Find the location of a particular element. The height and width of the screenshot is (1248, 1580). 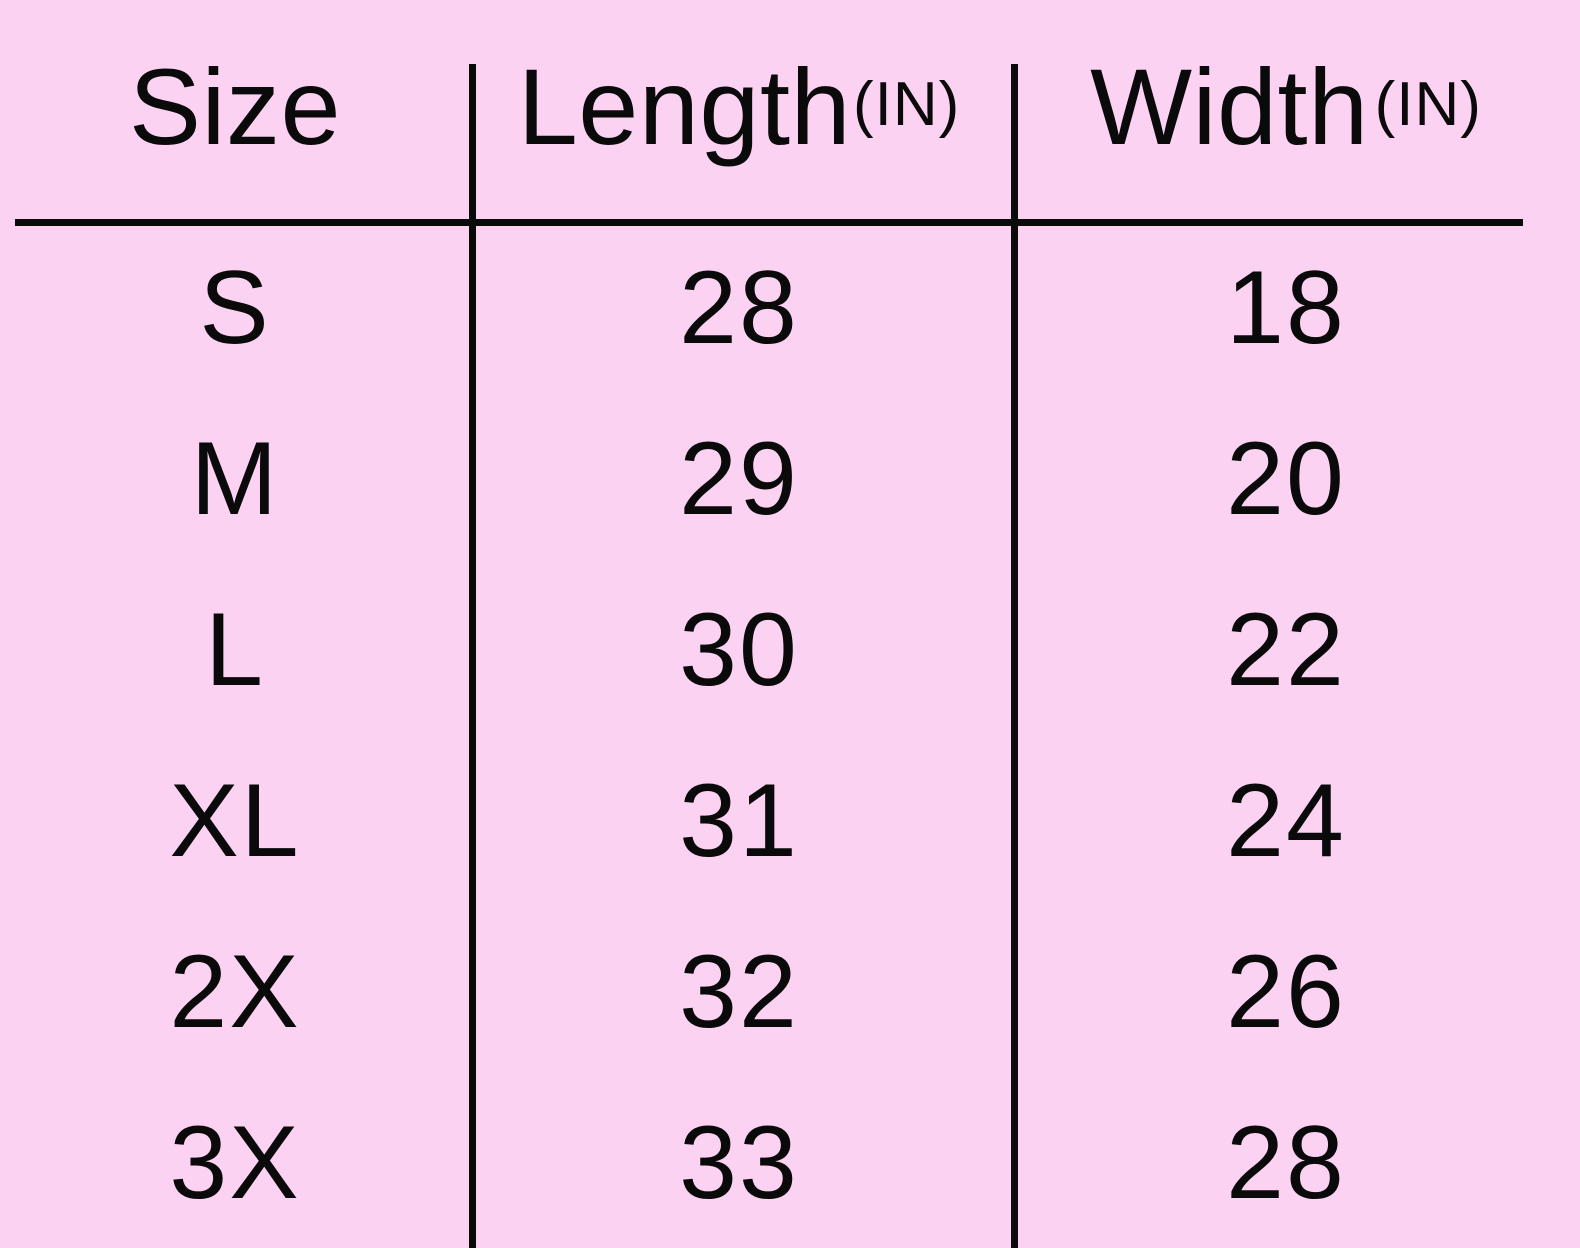

cell-length: 31 is located at coordinates (739, 820).